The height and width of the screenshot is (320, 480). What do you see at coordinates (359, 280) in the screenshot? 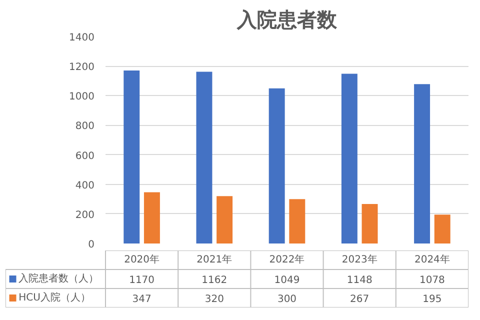
I see `data-label: 1148` at bounding box center [359, 280].